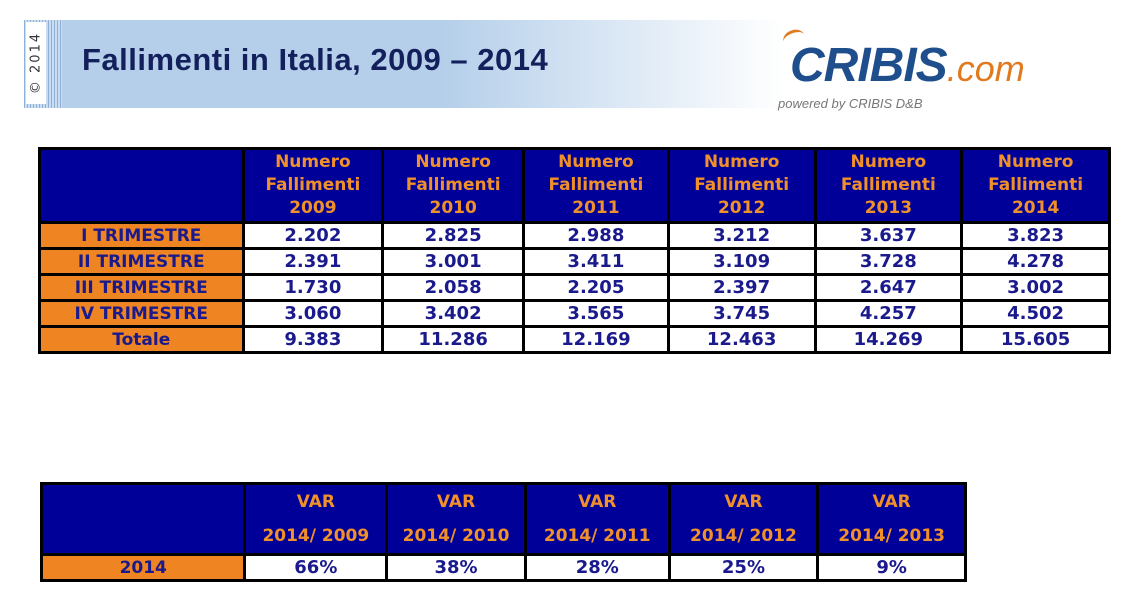 The image size is (1135, 610). Describe the element at coordinates (869, 65) in the screenshot. I see `logo-main: CRIBIS` at that location.